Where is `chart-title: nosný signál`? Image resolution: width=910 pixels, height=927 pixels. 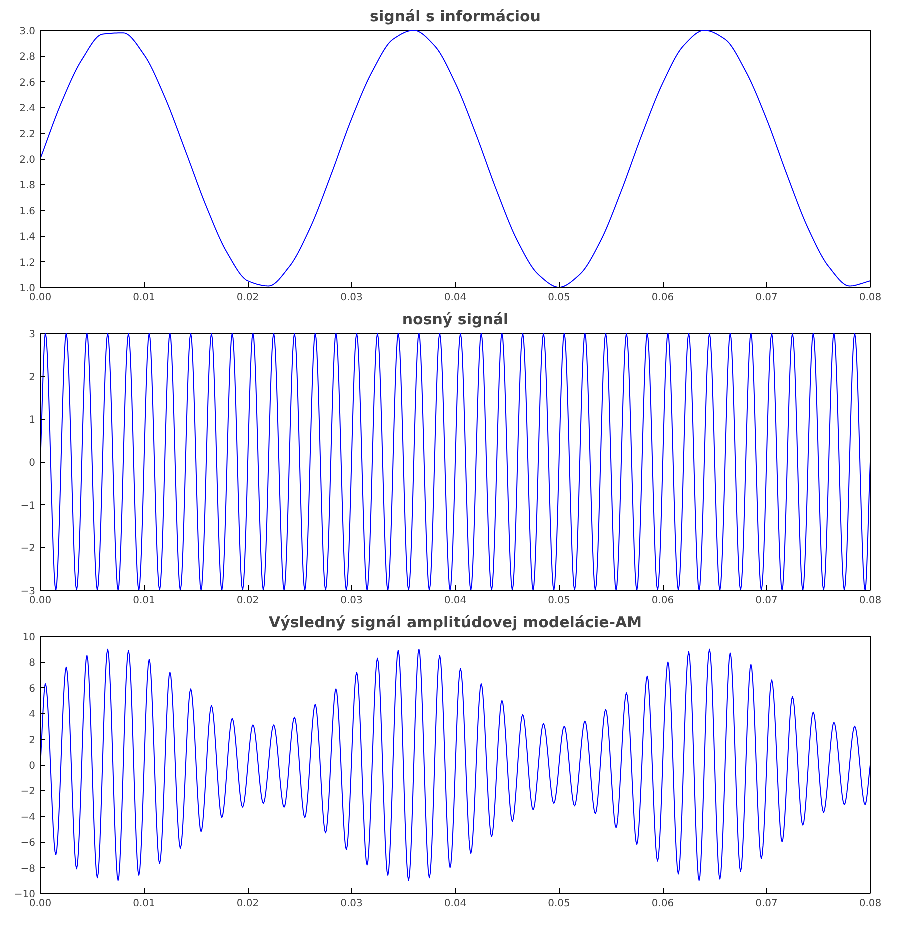 chart-title: nosný signál is located at coordinates (455, 319).